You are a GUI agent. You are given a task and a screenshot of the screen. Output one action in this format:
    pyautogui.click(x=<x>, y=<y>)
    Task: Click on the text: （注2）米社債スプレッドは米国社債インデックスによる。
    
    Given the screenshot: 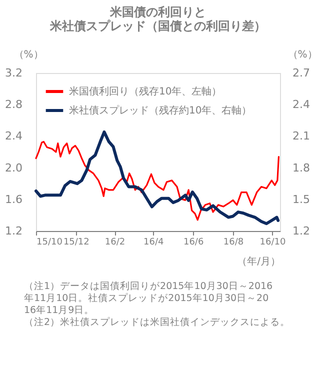 What is the action you would take?
    pyautogui.click(x=157, y=322)
    